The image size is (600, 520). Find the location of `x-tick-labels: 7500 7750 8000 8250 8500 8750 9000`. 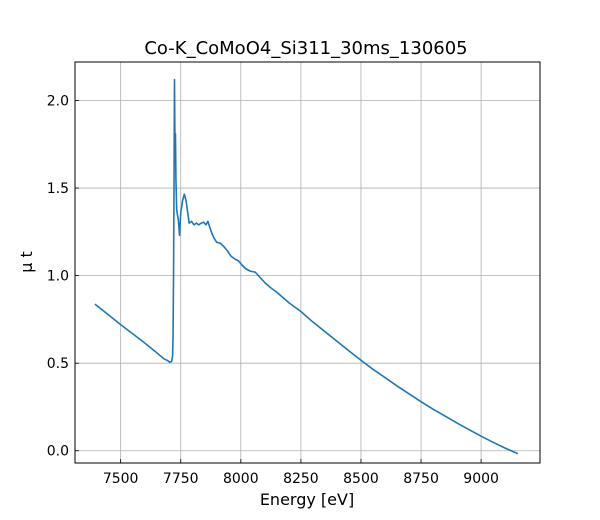

x-tick-labels: 7500 7750 8000 8250 8500 8750 9000 is located at coordinates (301, 479).